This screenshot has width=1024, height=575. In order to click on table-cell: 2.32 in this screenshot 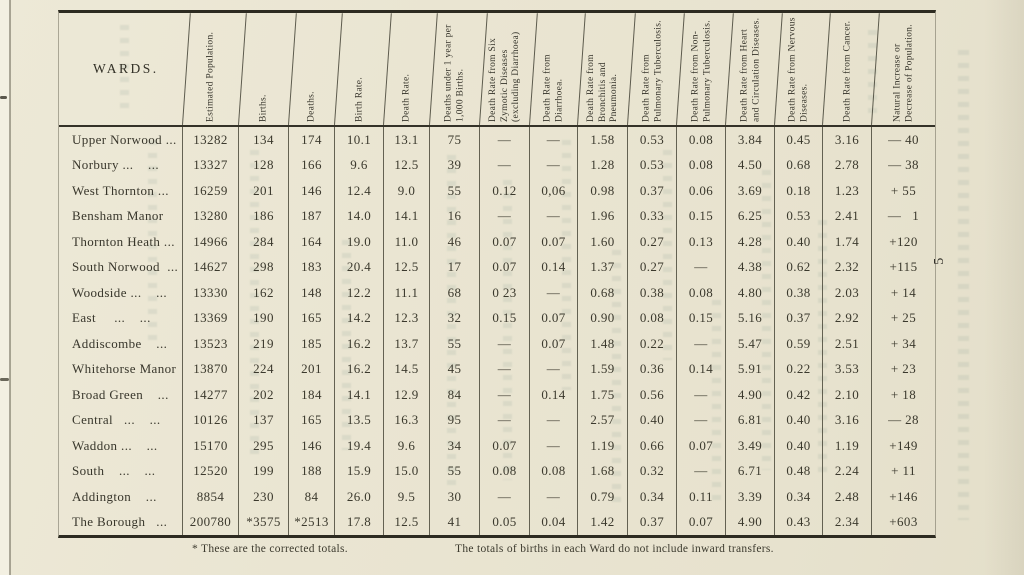, I will do `click(847, 267)`.